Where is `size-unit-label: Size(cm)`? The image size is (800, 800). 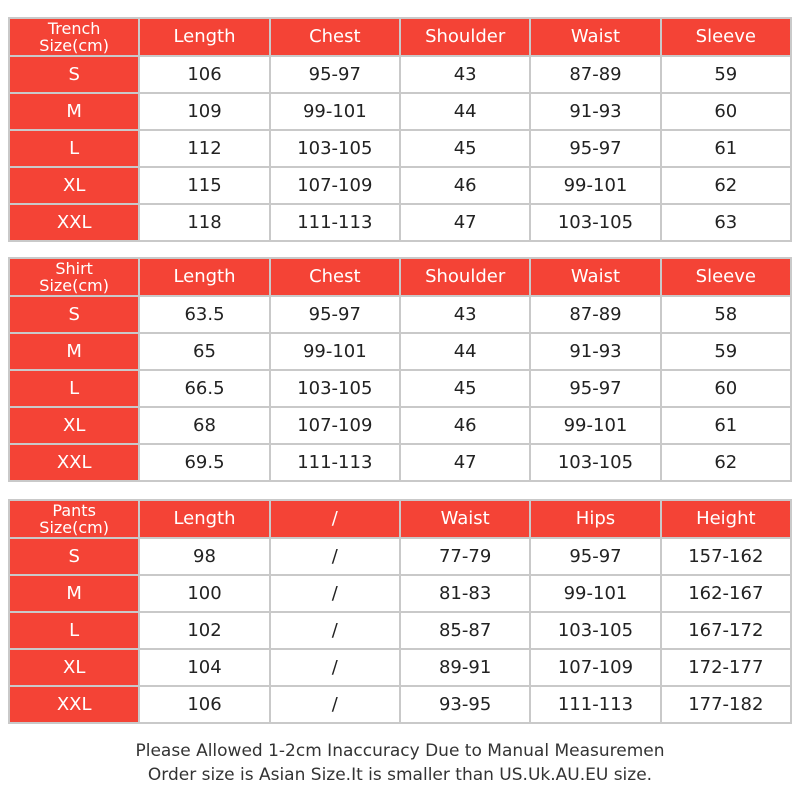
size-unit-label: Size(cm) is located at coordinates (74, 285).